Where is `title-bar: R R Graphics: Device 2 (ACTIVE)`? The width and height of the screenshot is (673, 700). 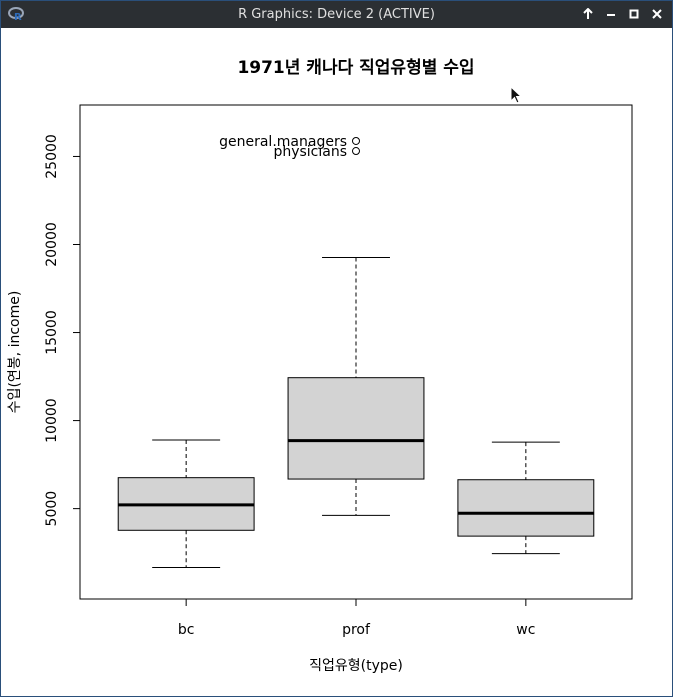
title-bar: R R Graphics: Device 2 (ACTIVE) is located at coordinates (336, 14).